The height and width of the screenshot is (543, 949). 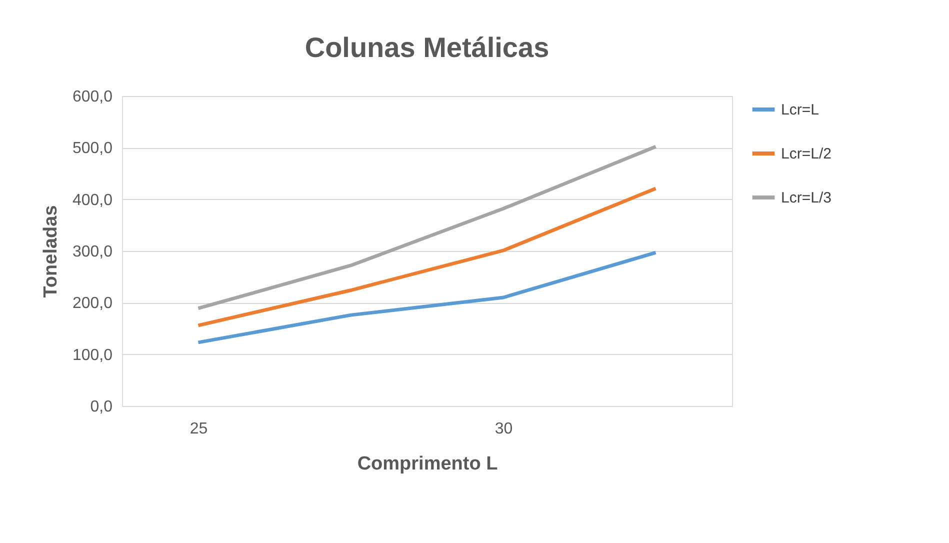 I want to click on x-tick-label: 30, so click(x=503, y=429).